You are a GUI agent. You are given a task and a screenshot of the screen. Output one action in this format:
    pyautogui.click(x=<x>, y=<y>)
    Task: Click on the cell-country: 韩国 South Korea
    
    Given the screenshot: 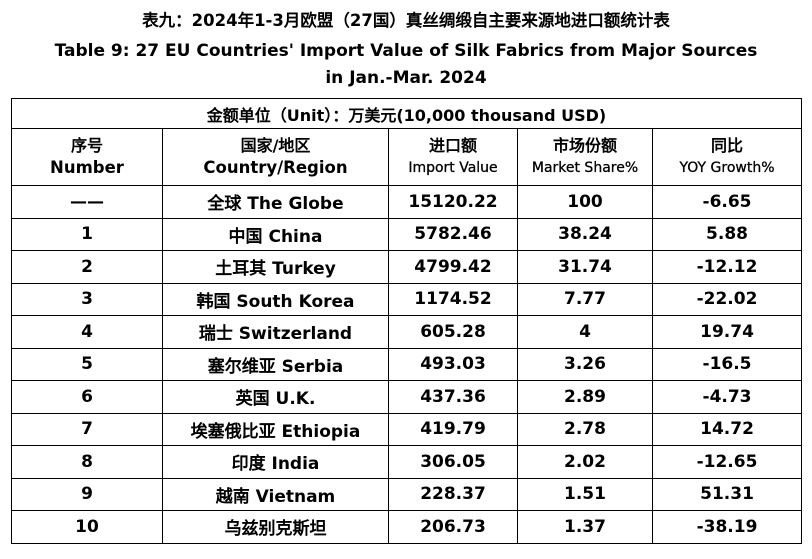 What is the action you would take?
    pyautogui.click(x=275, y=299)
    